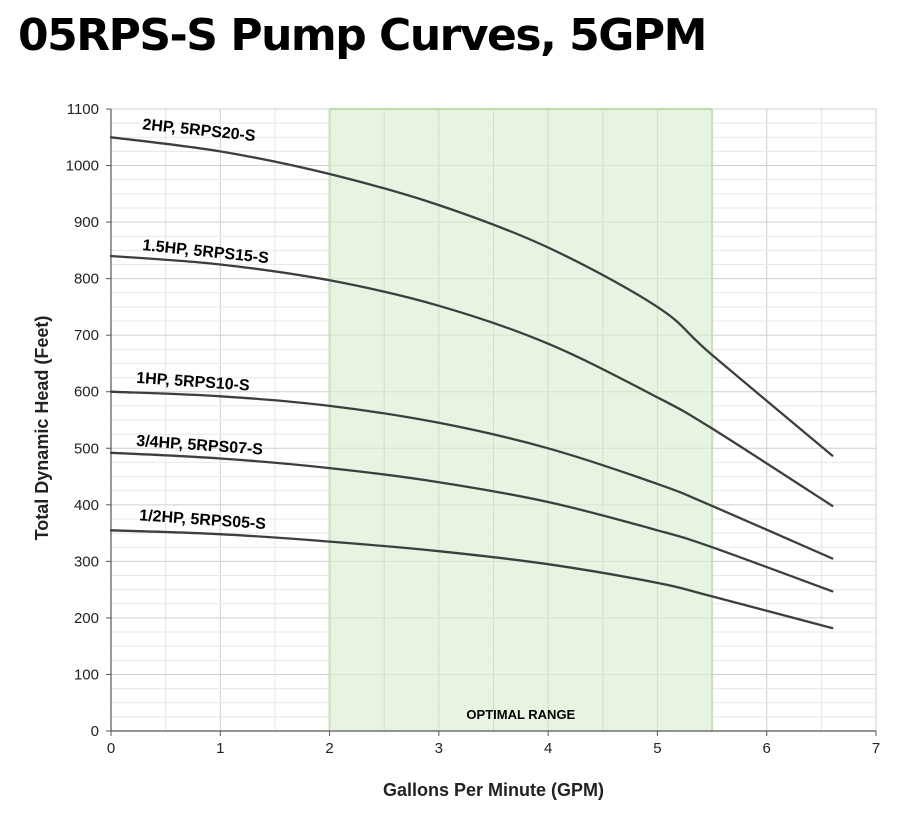 This screenshot has width=912, height=836. I want to click on y-tick-label: 800, so click(86, 279).